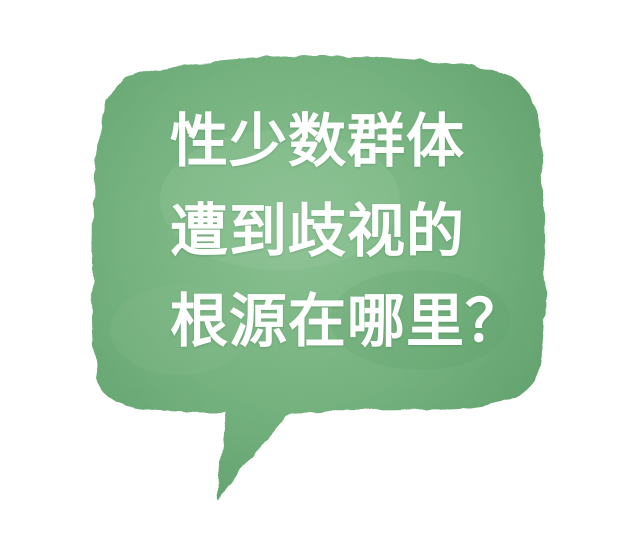 The height and width of the screenshot is (548, 640). What do you see at coordinates (318, 141) in the screenshot?
I see `bubble-line-1: 性少数群体` at bounding box center [318, 141].